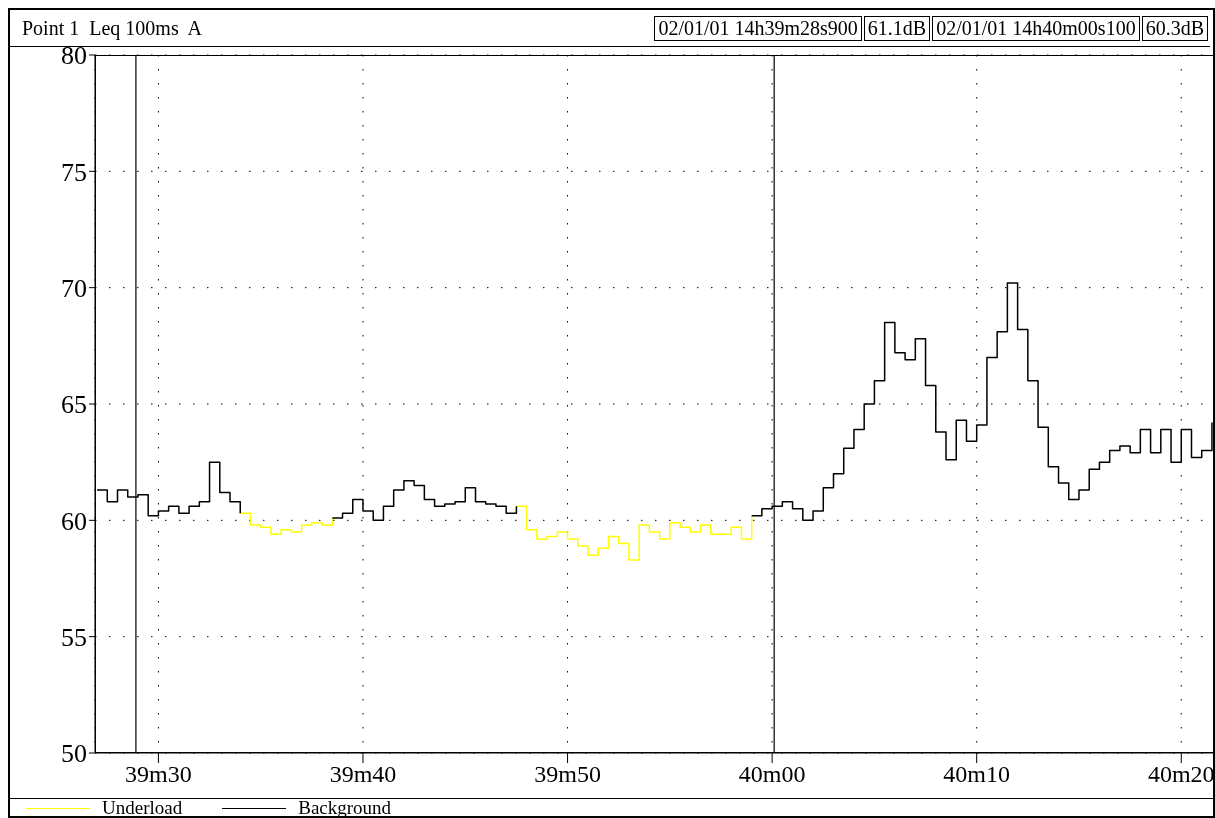  I want to click on x-tick-label: 40m10, so click(977, 774).